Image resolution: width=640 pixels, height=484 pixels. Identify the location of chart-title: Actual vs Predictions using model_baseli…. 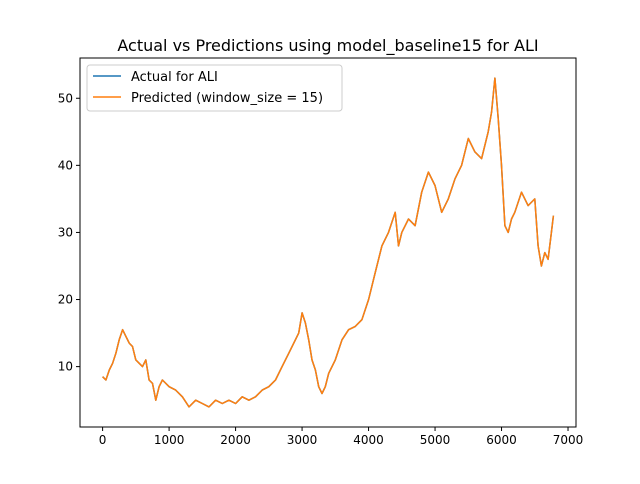
(327, 46).